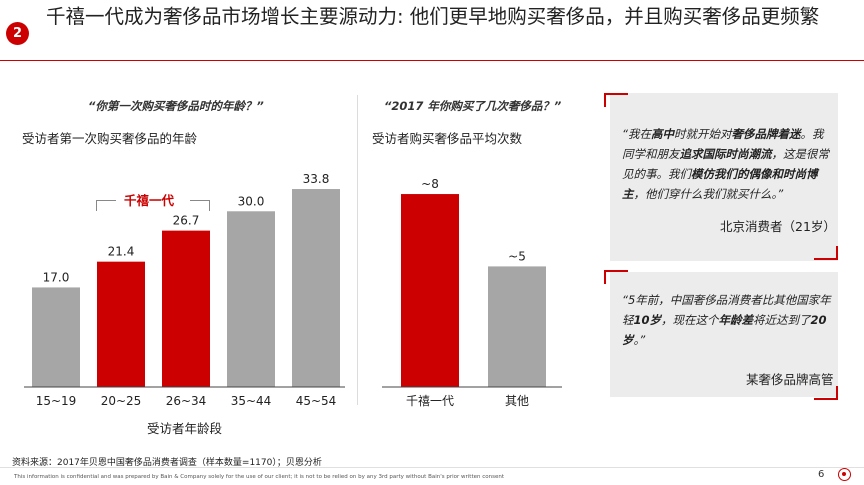  What do you see at coordinates (616, 100) in the screenshot?
I see `quote-1-corner-top` at bounding box center [616, 100].